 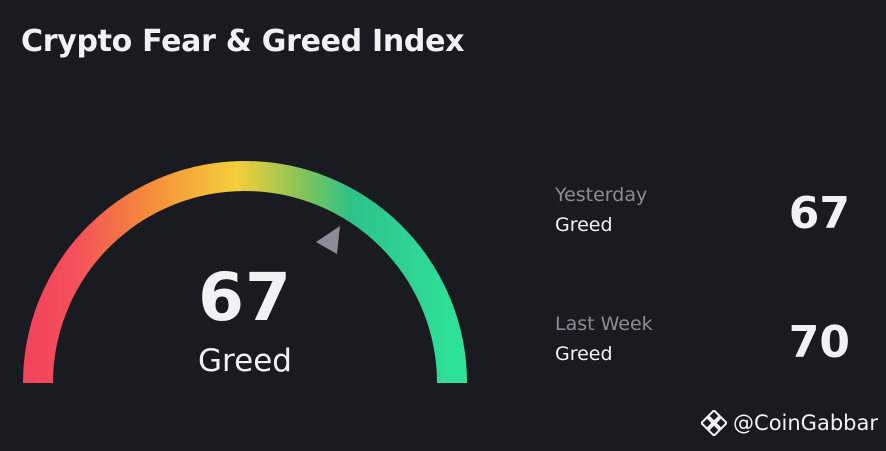 I want to click on gauge-pointer, so click(x=328, y=240).